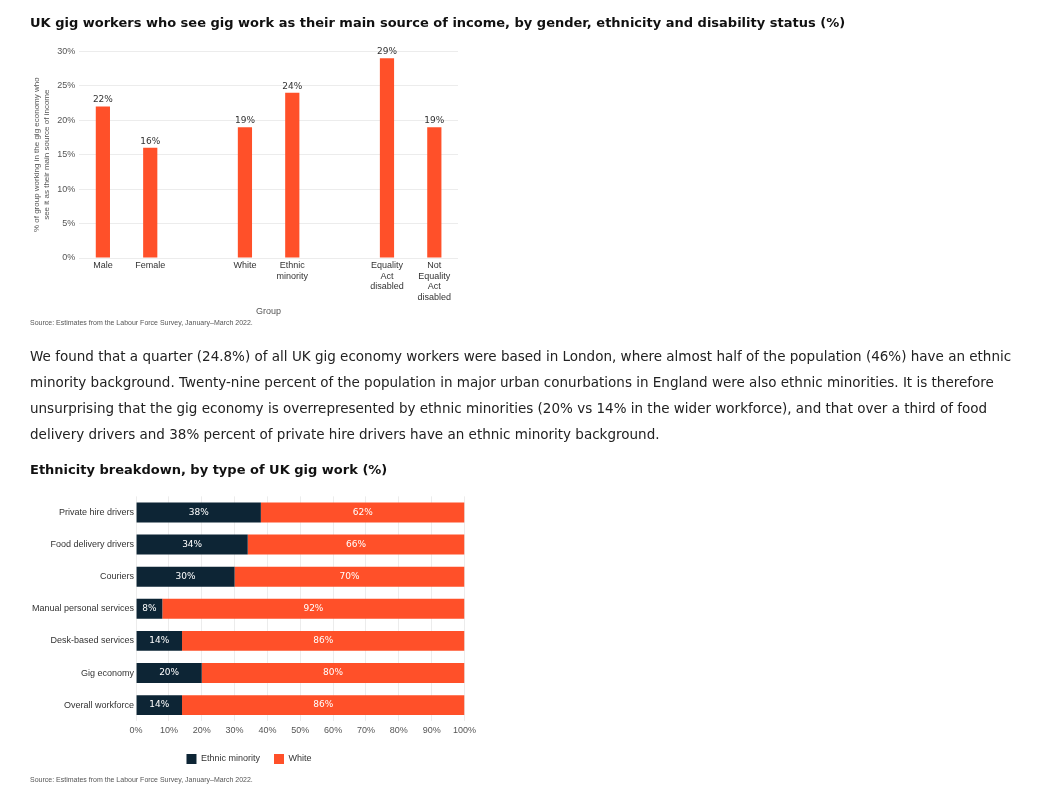  I want to click on y-axis-title: % of group working in the gig economy who see it as their main source of income, so click(41, 154).